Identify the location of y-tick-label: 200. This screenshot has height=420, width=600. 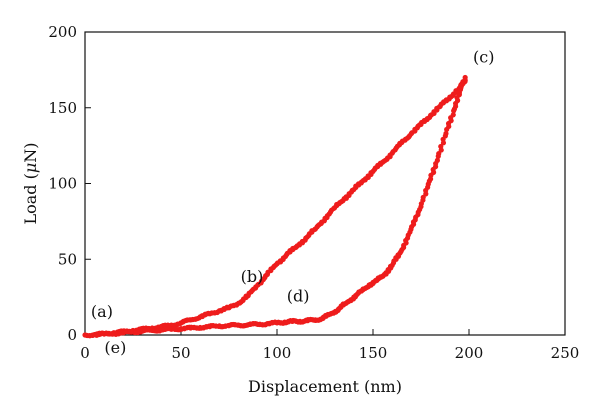
(62, 32).